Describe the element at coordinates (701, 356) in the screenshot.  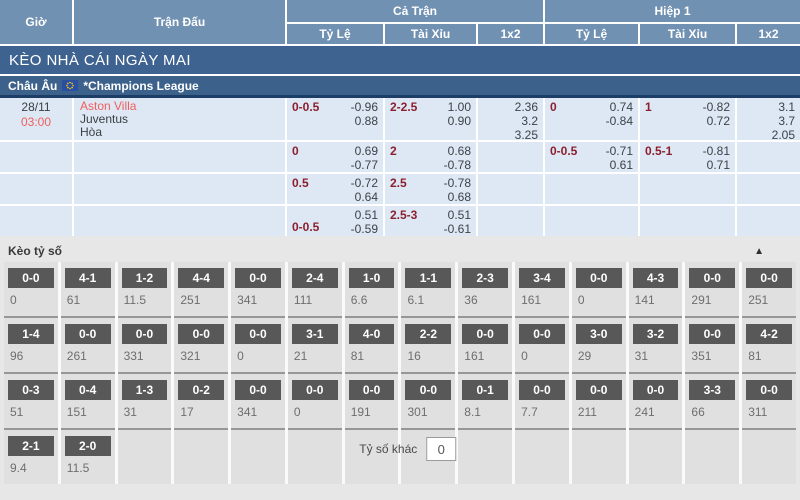
I see `score-odds-value: 351` at that location.